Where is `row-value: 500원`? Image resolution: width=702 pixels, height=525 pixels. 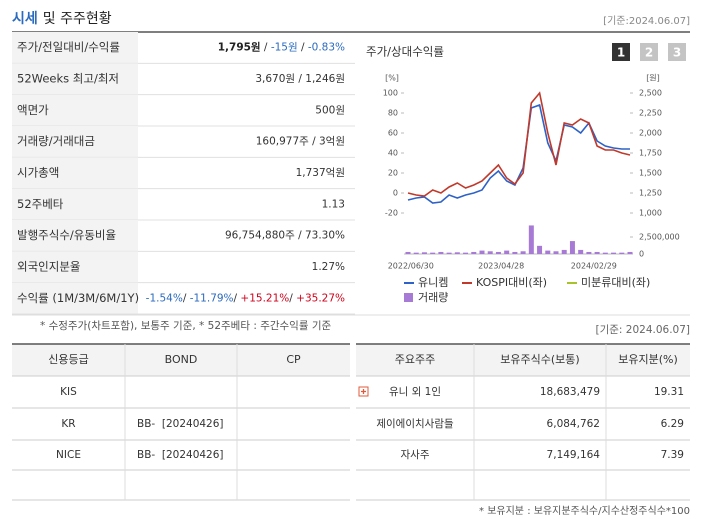
row-value: 500원 is located at coordinates (330, 110).